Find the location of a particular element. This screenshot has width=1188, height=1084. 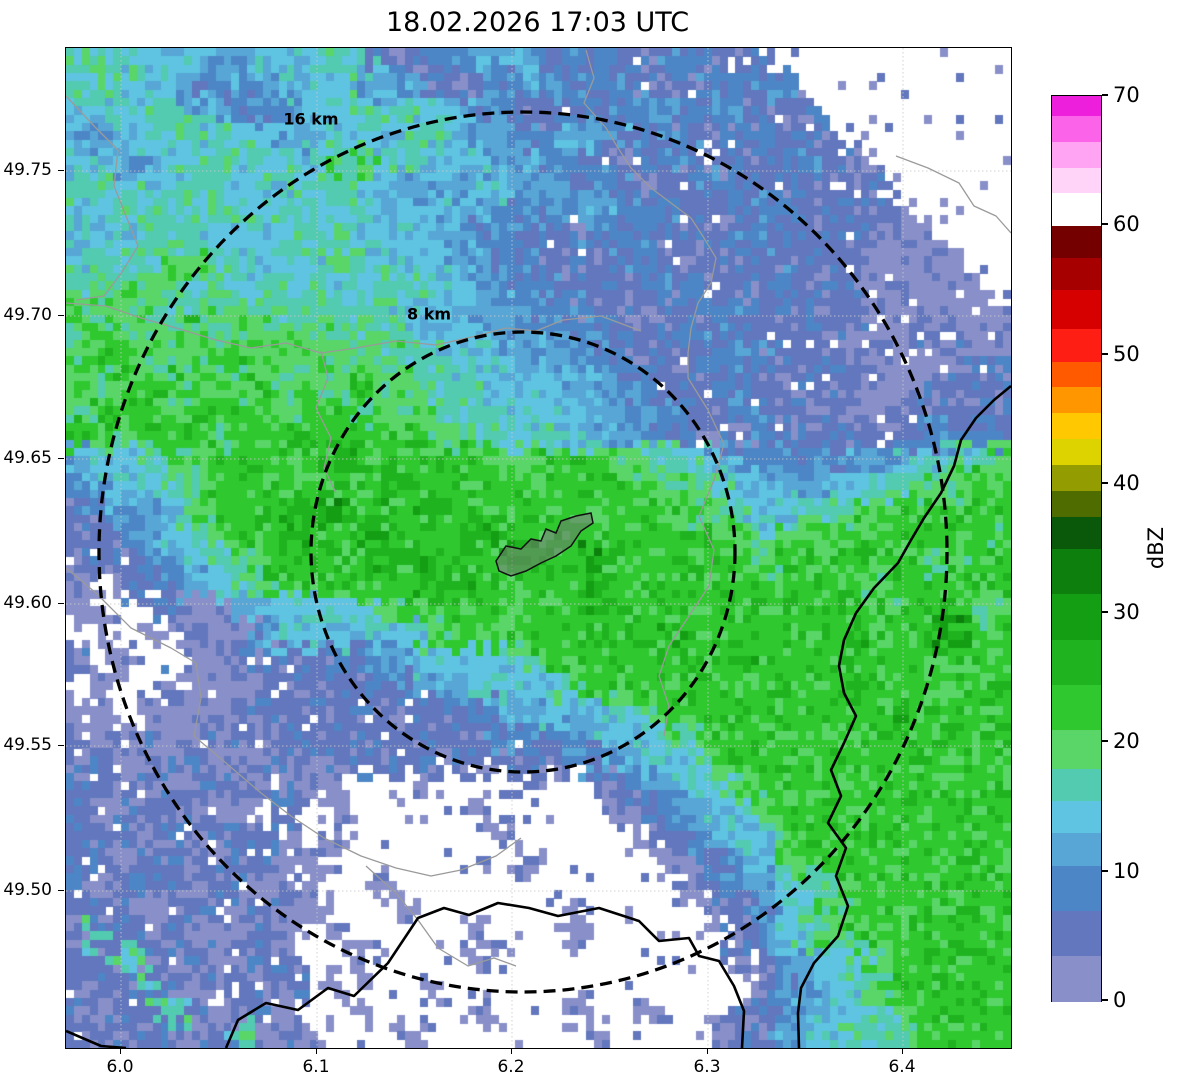

range-ring-8km is located at coordinates (523, 552).